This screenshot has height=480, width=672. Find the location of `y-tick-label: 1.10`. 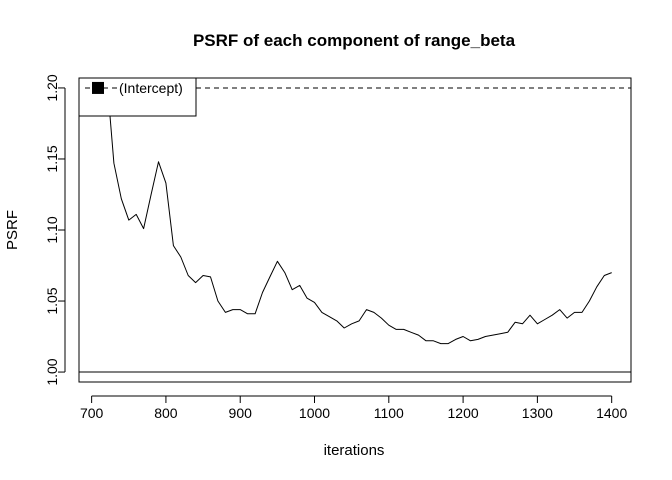

y-tick-label: 1.10 is located at coordinates (52, 229).